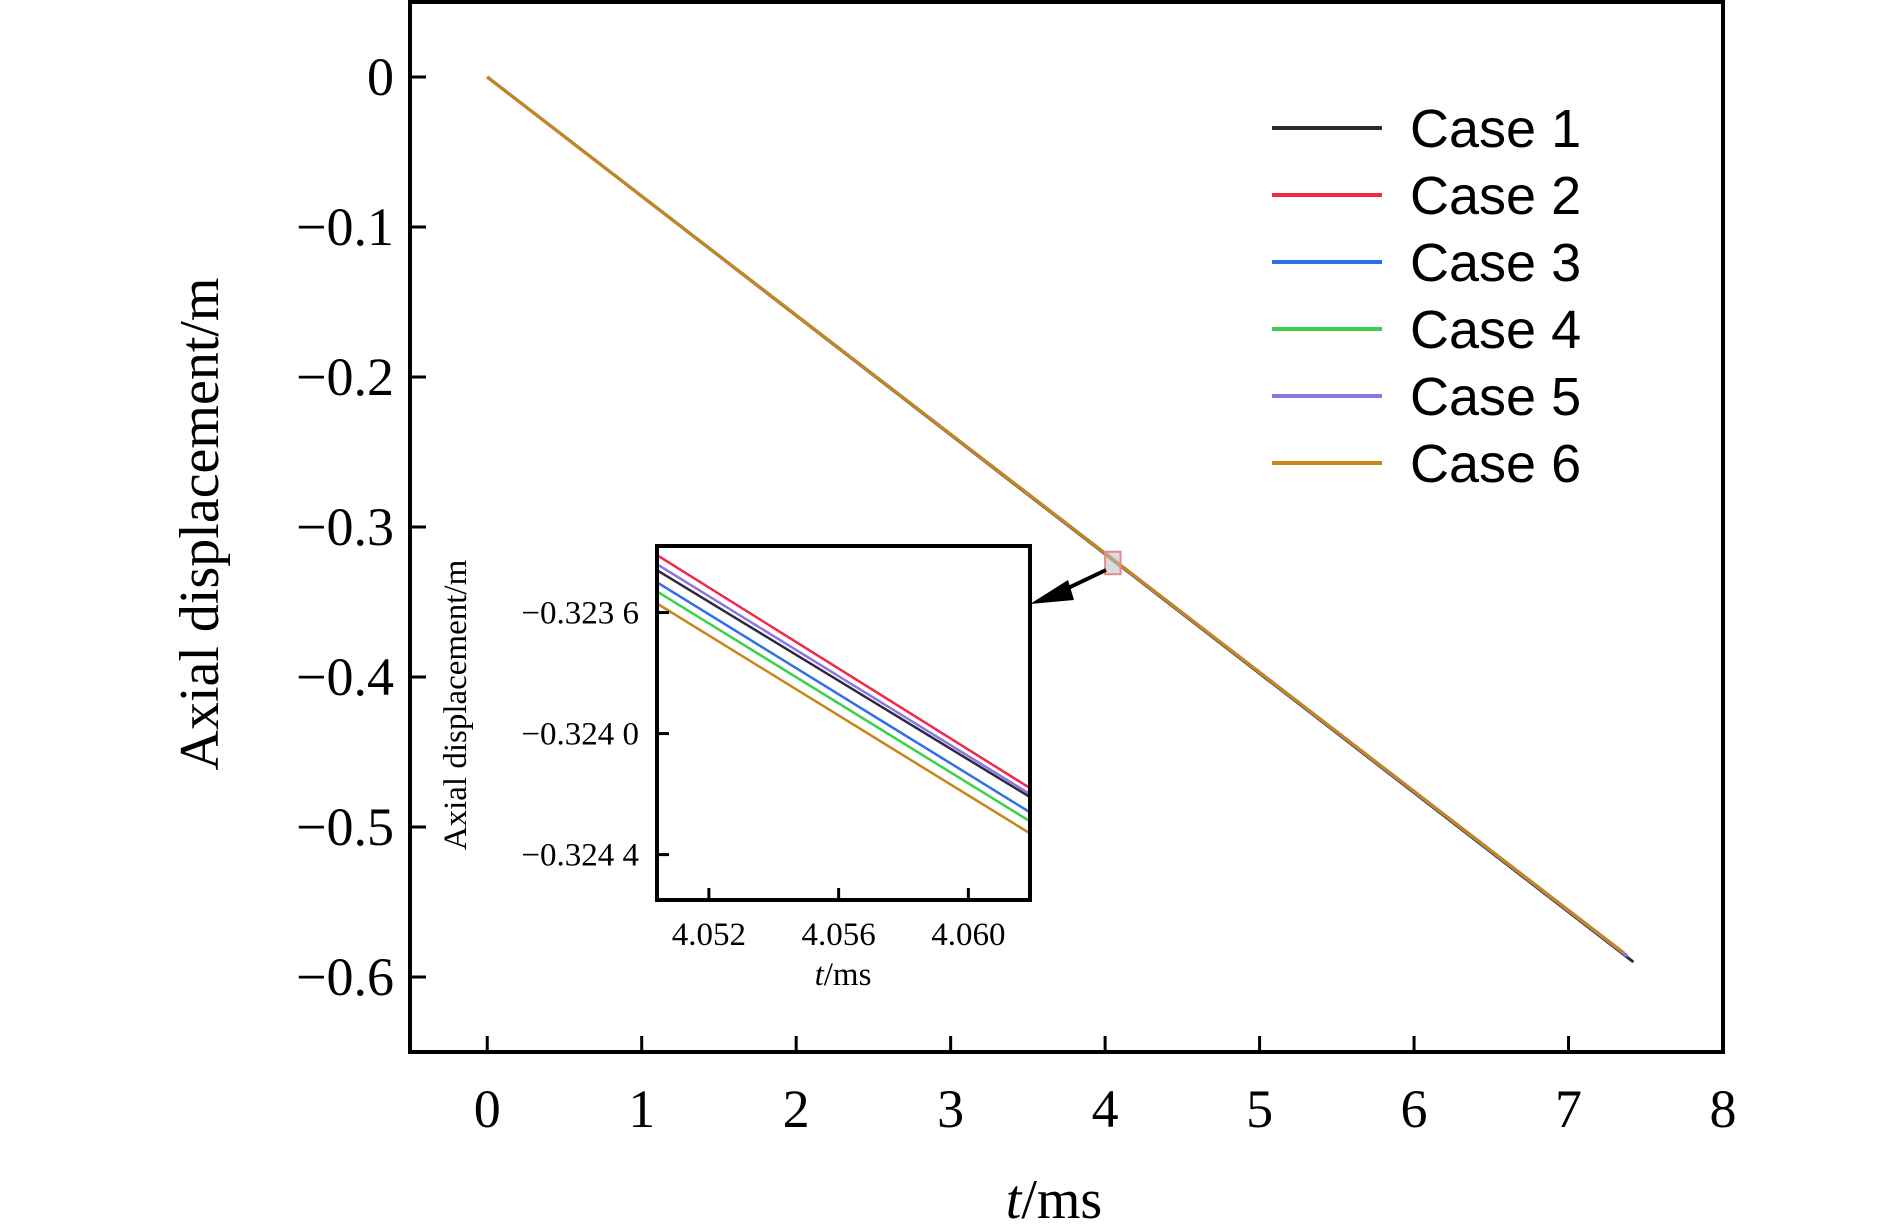 Image resolution: width=1890 pixels, height=1230 pixels. What do you see at coordinates (1495, 397) in the screenshot?
I see `legend-label-case-5: Case 5` at bounding box center [1495, 397].